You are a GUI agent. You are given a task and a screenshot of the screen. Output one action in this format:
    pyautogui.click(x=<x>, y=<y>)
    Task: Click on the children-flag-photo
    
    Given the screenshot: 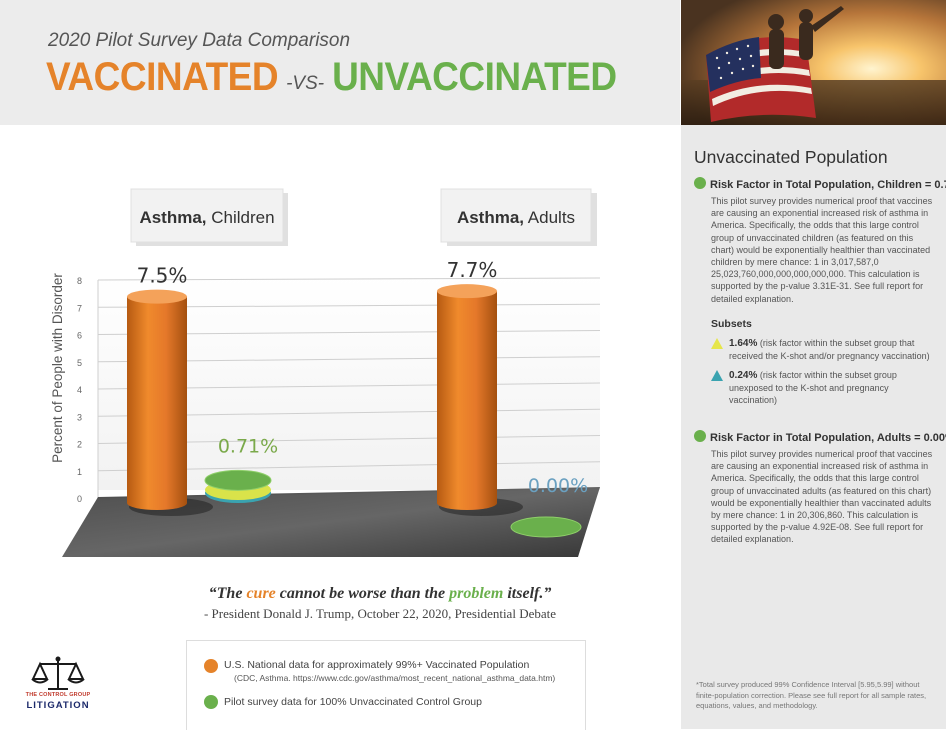 What is the action you would take?
    pyautogui.click(x=813, y=62)
    